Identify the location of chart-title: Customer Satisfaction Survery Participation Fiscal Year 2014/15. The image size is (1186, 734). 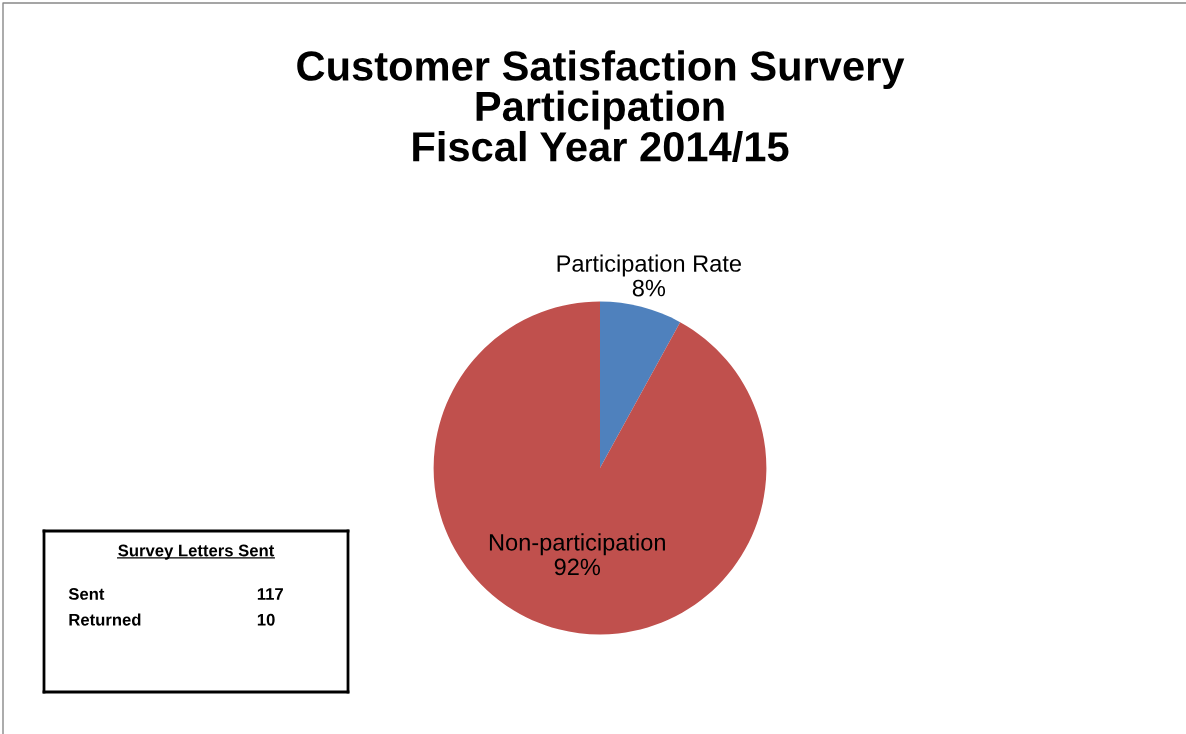
(601, 106).